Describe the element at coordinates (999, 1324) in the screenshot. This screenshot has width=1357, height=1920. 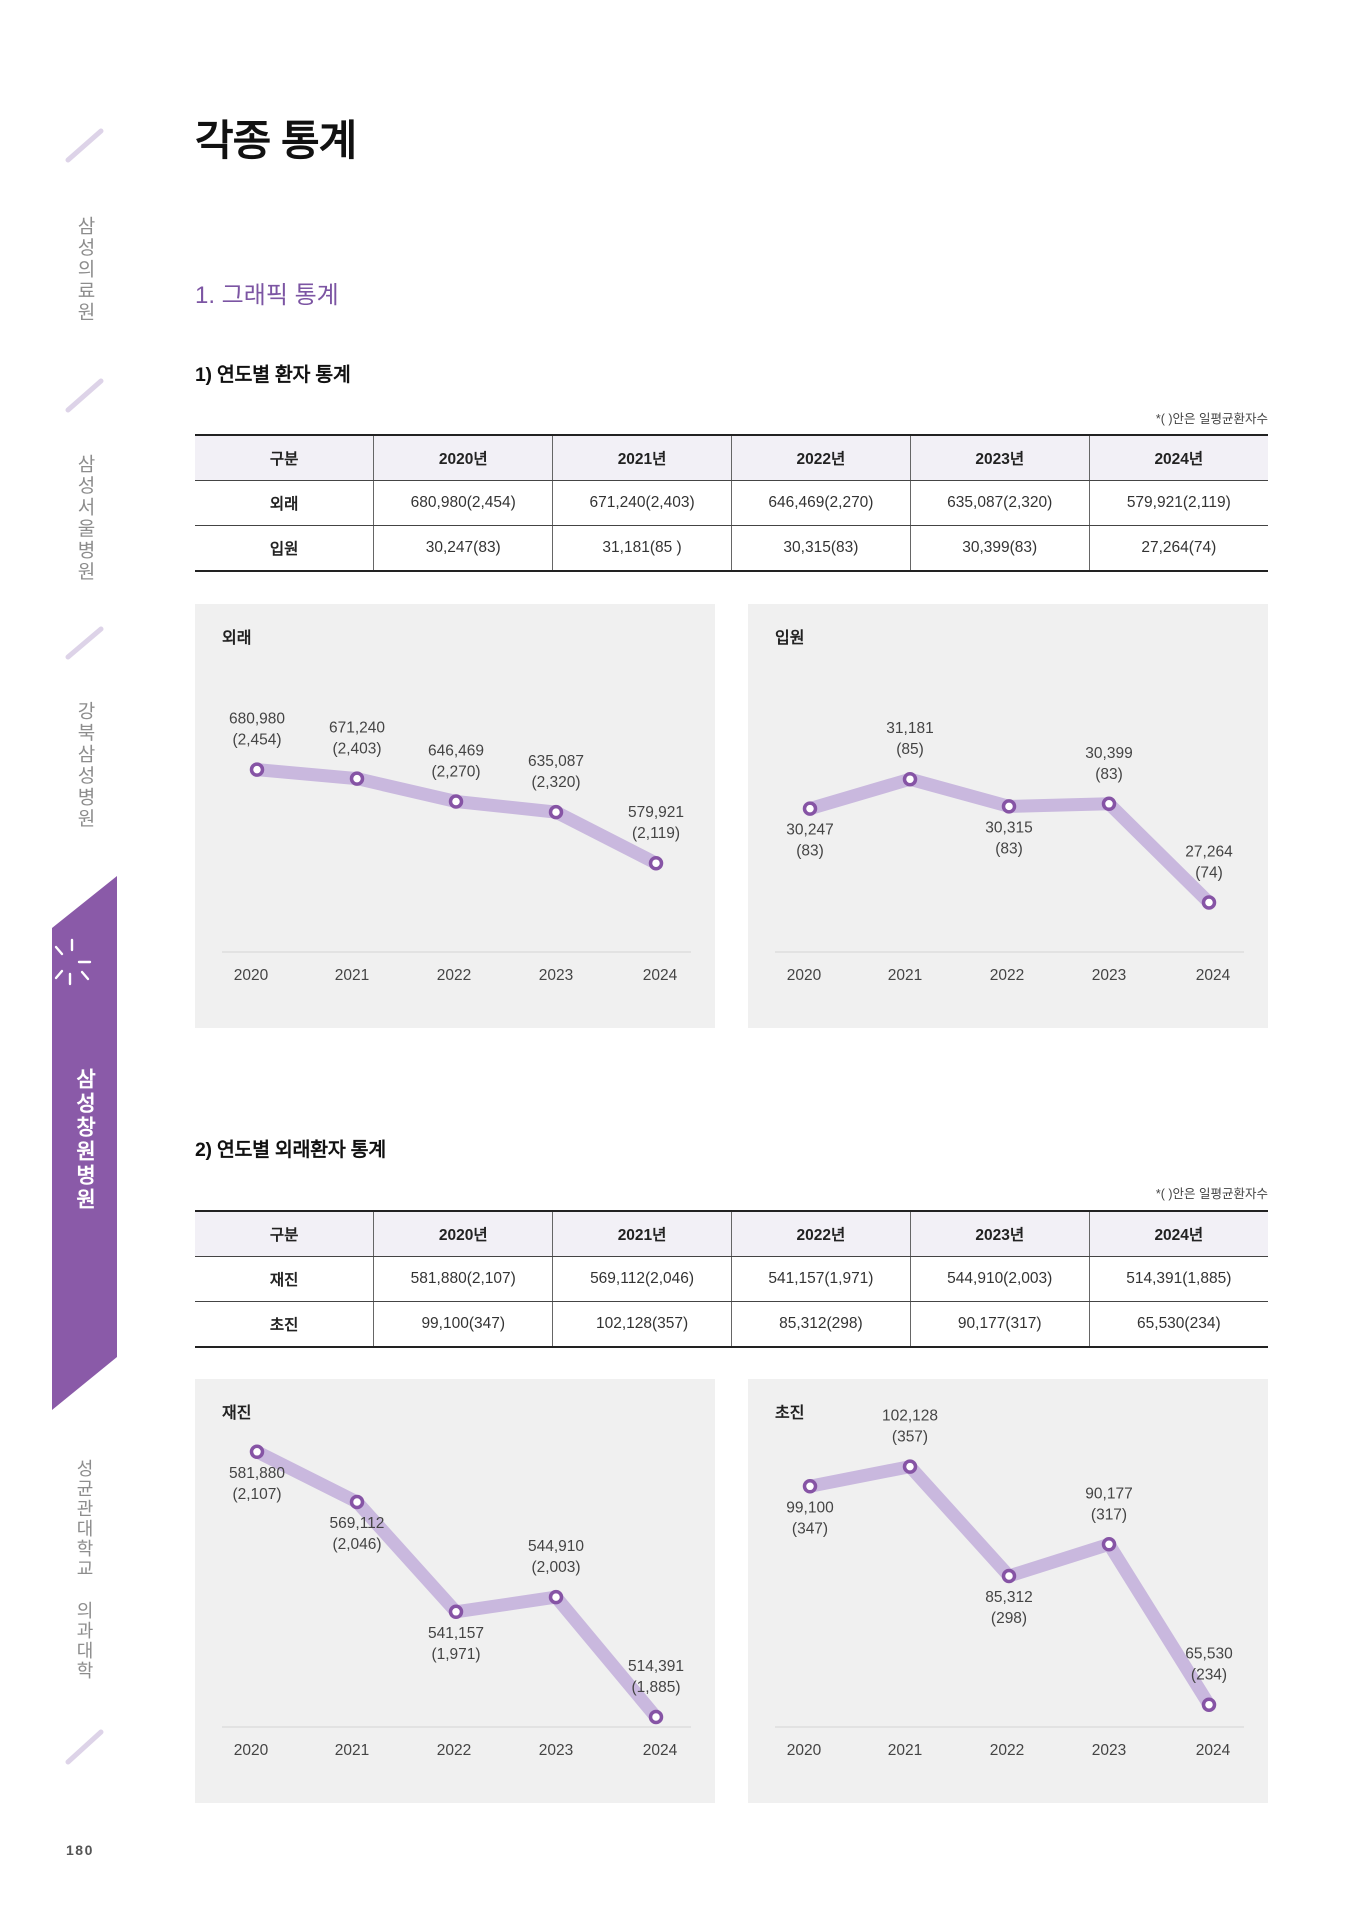
I see `table-cell: 90,177(317)` at that location.